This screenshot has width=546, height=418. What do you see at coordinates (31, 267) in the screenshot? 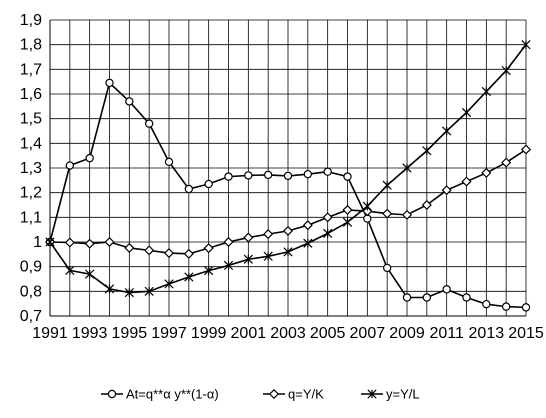
I see `y-tick-label: 0,9` at bounding box center [31, 267].